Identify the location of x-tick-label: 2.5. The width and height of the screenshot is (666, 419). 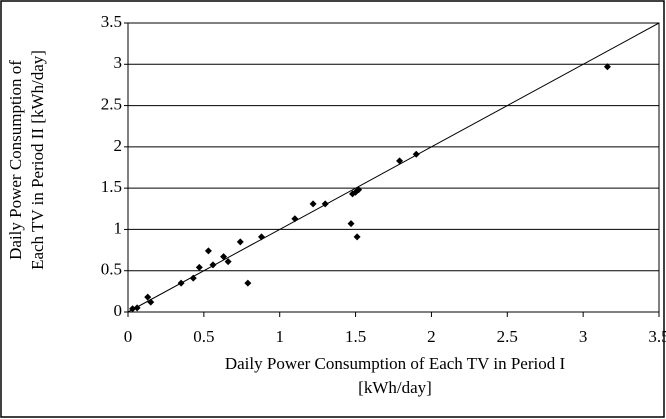
(507, 336).